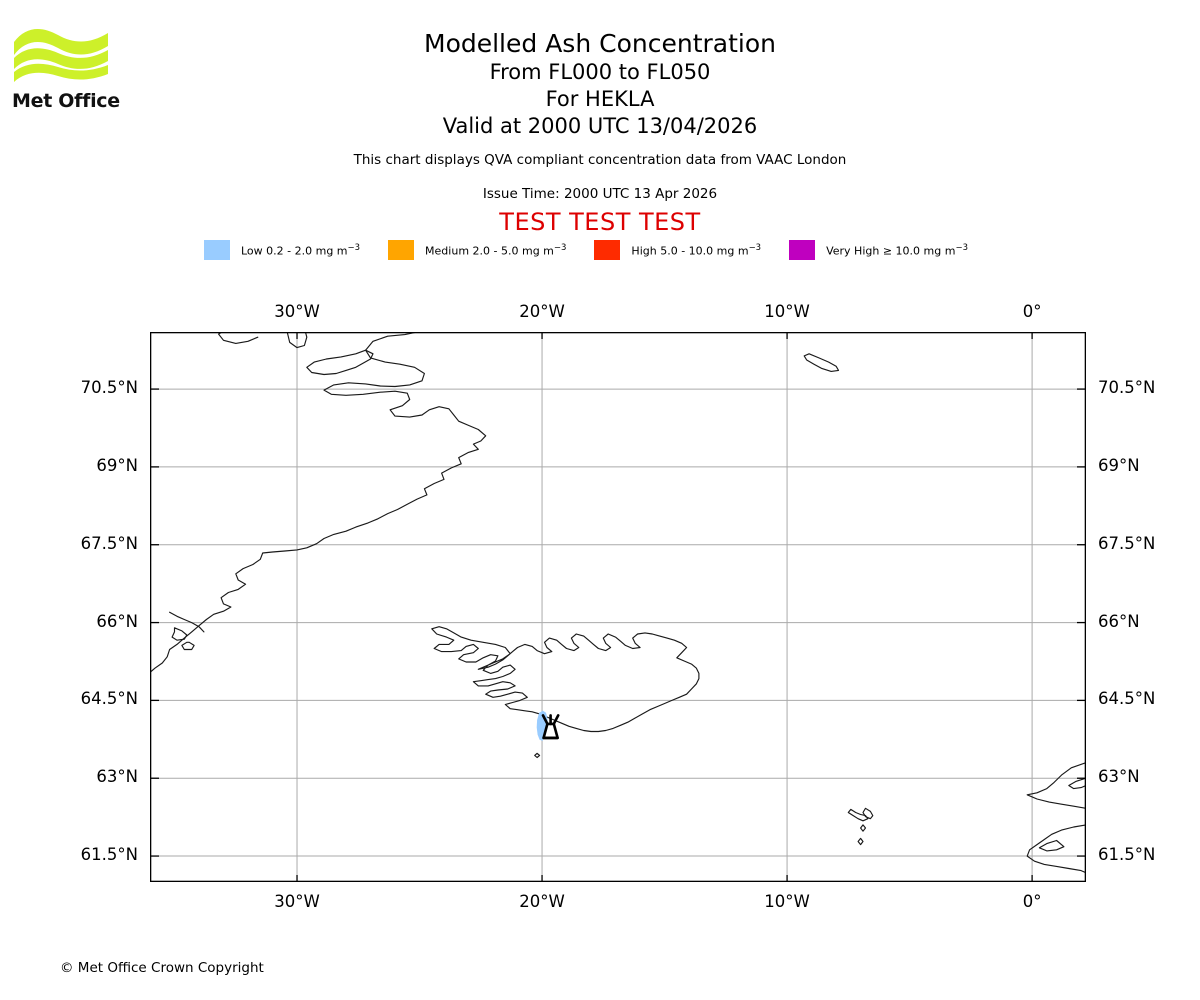 This screenshot has width=1200, height=1000. Describe the element at coordinates (600, 72) in the screenshot. I see `chart-title-line2: From FL000 to FL050` at that location.